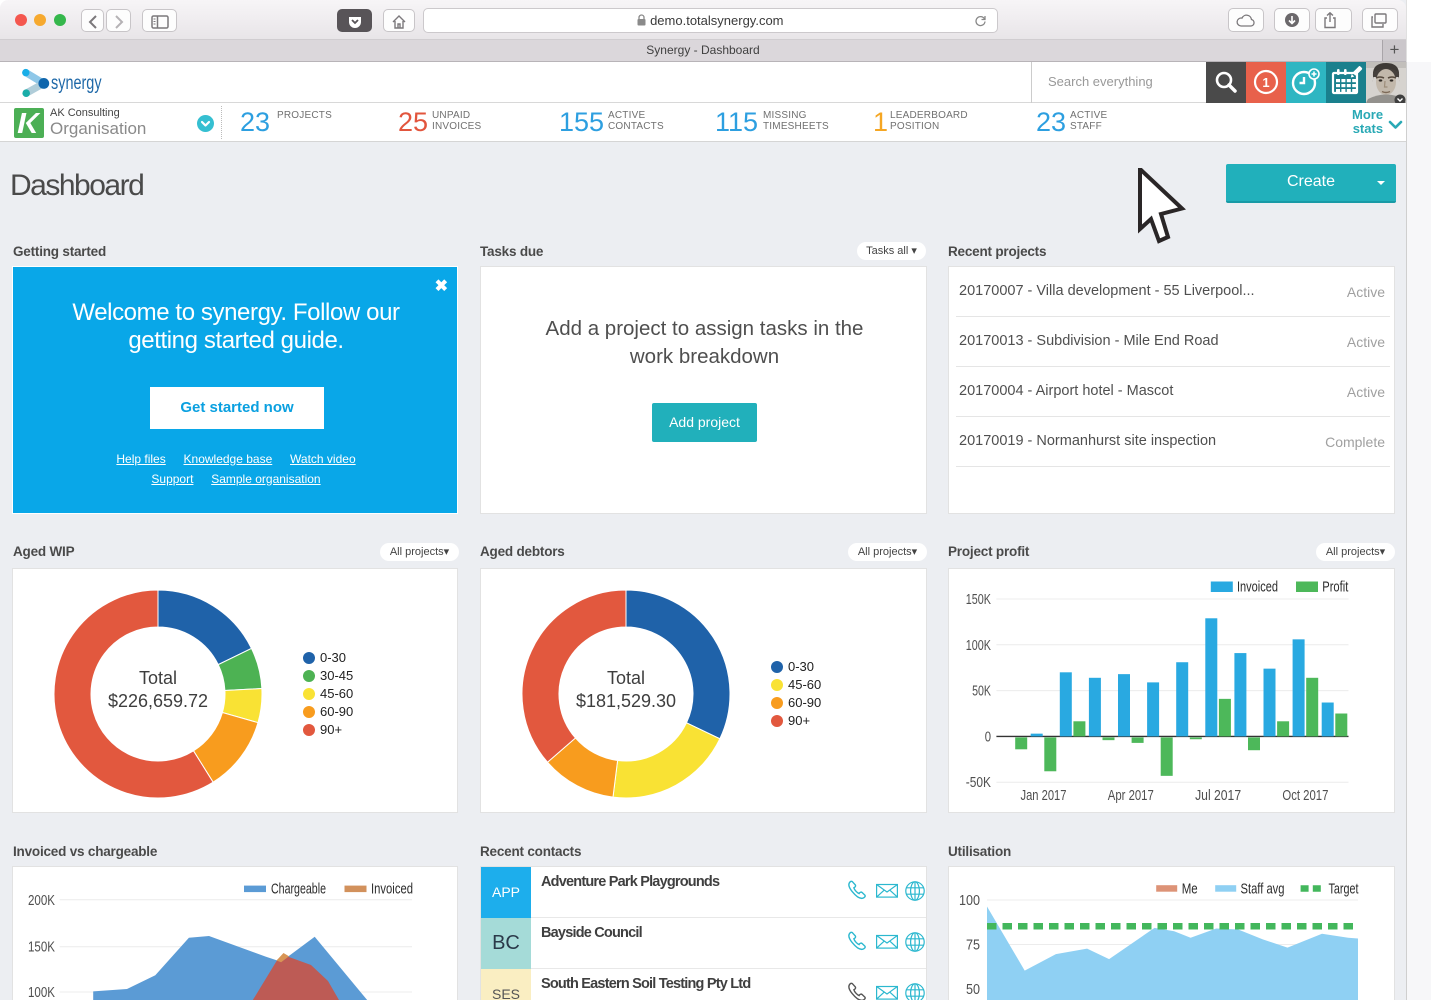 This screenshot has width=1431, height=1000. I want to click on svg-text: Chargeable, so click(298, 889).